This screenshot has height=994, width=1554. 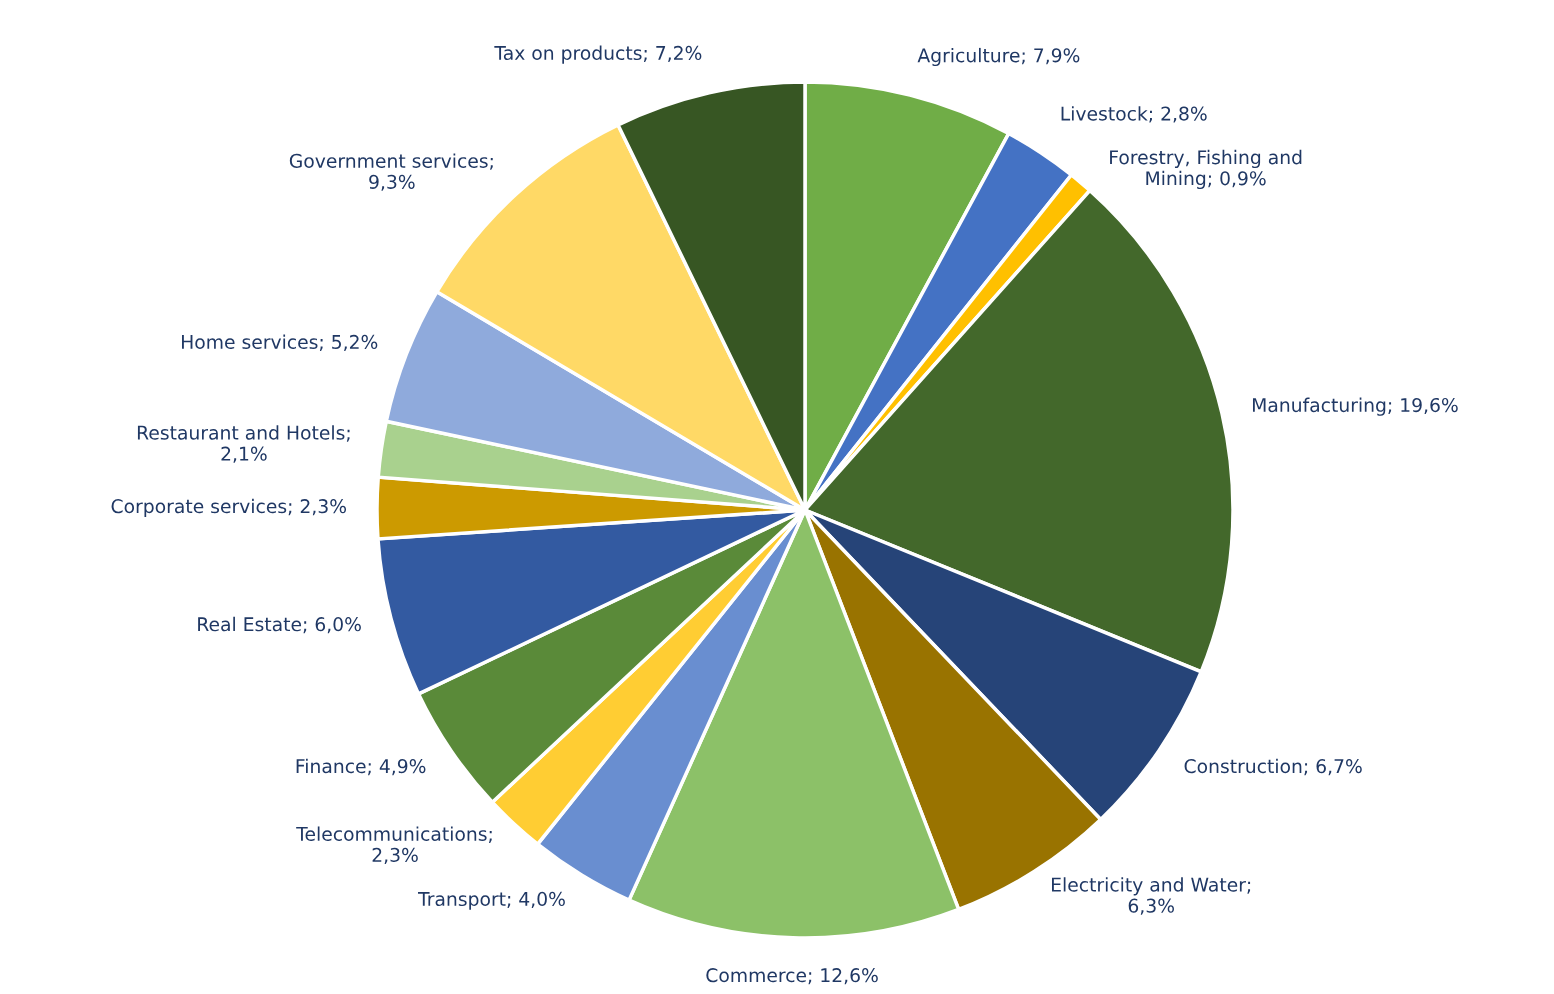 What do you see at coordinates (1206, 169) in the screenshot?
I see `slice-label: Forestry, Fishing and Mining; 0,9%` at bounding box center [1206, 169].